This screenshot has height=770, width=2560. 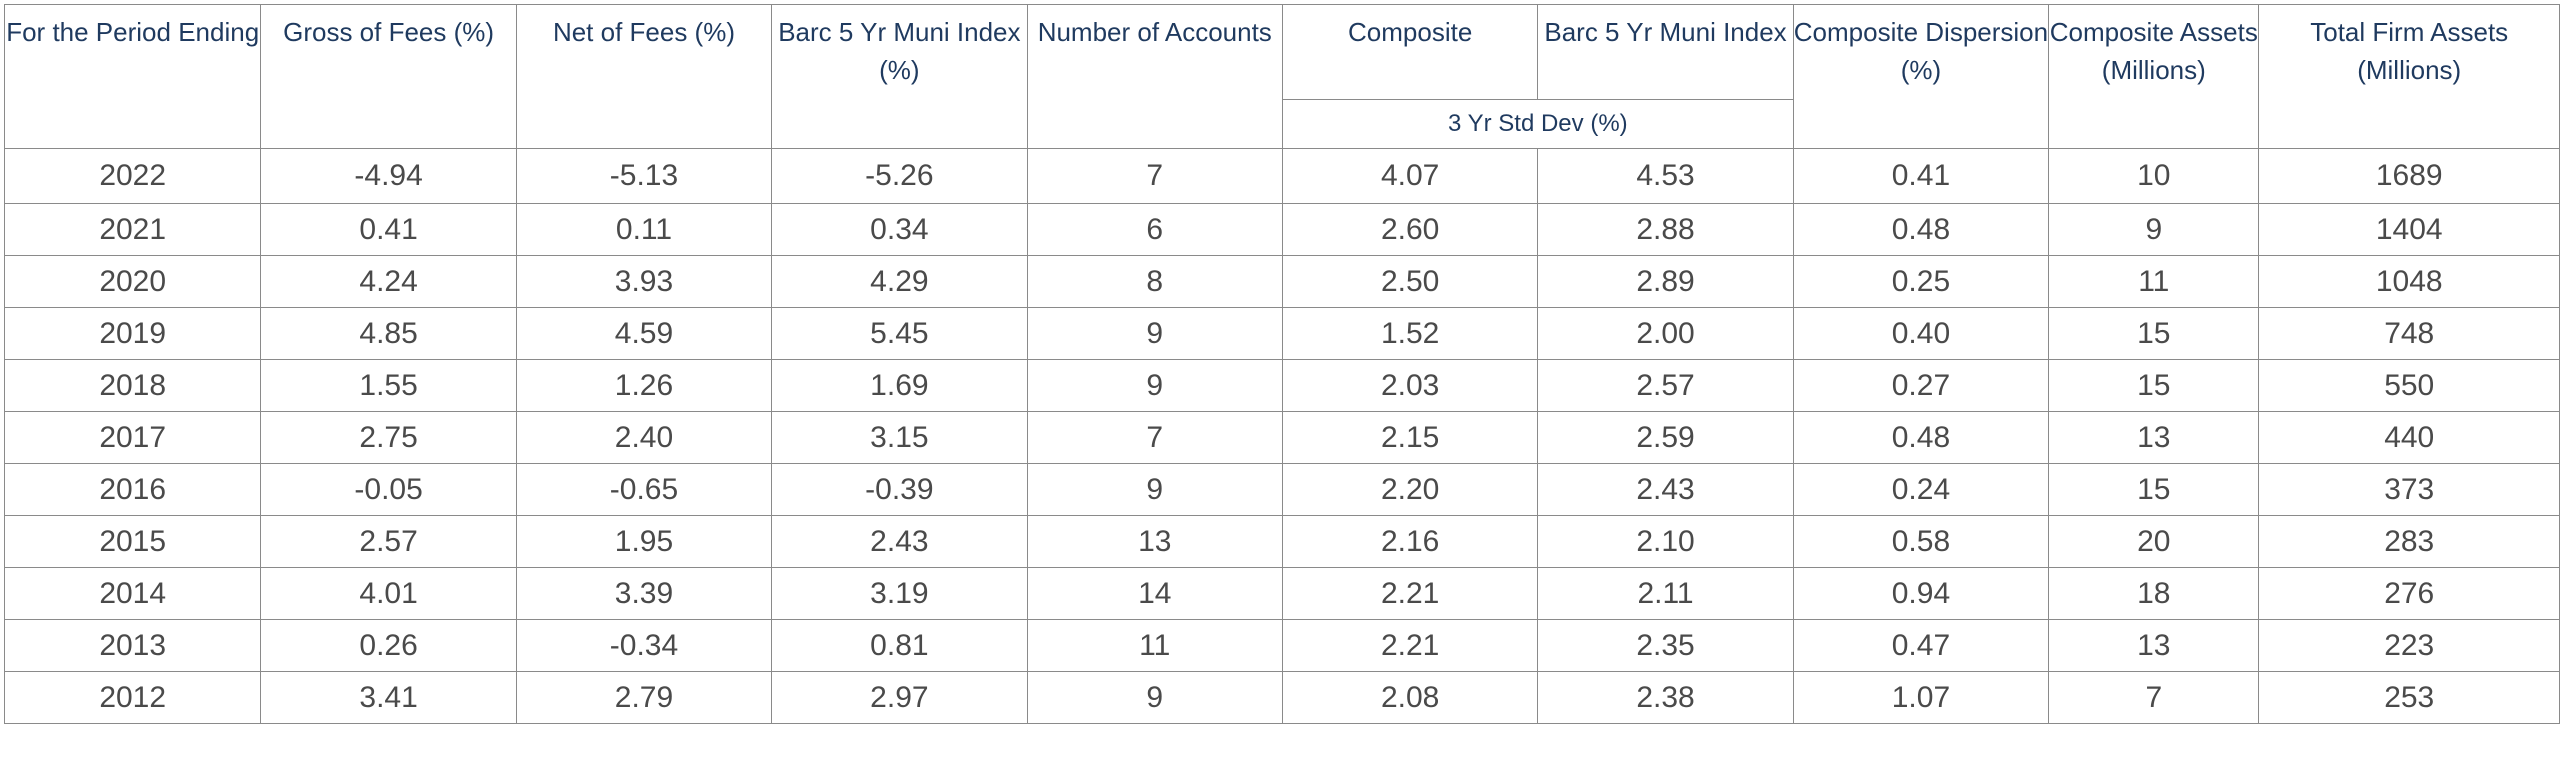 I want to click on cell-index-sd: 2.43, so click(x=1665, y=489).